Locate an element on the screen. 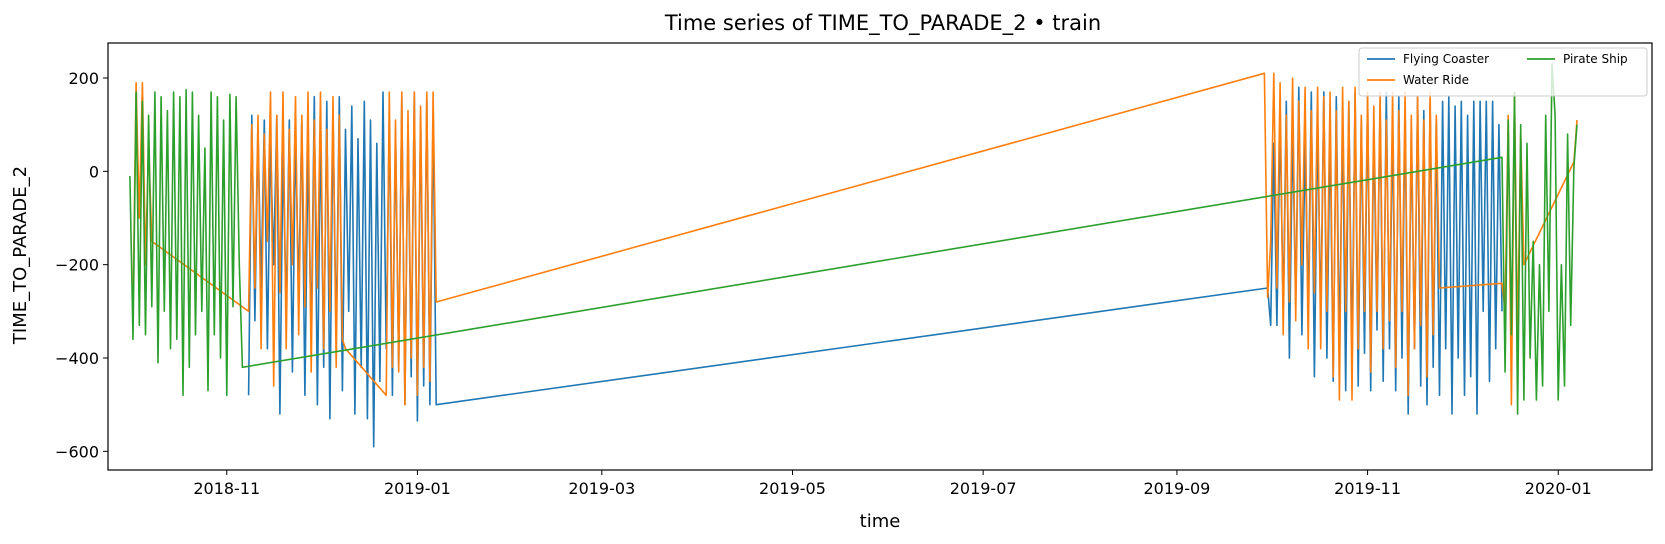 This screenshot has height=544, width=1665. y-tick-label: 0 is located at coordinates (94, 171).